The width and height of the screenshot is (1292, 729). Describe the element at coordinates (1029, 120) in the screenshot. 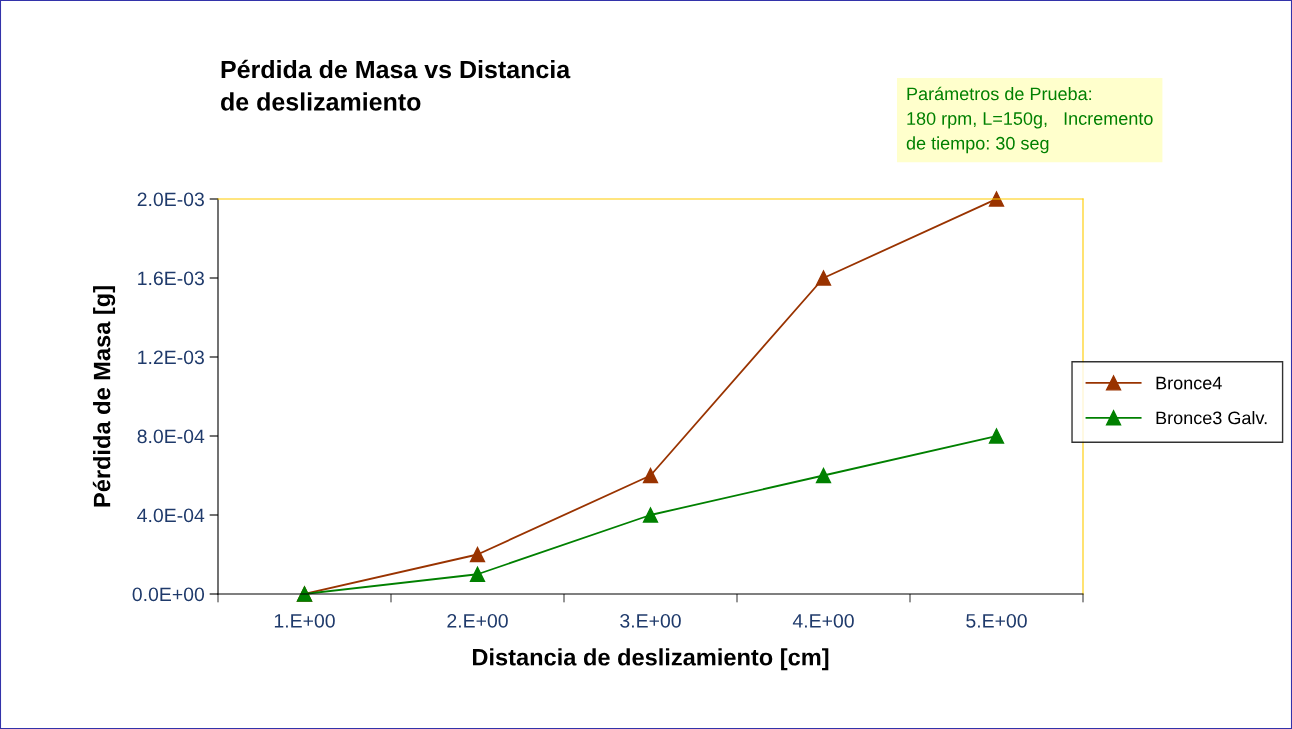

I see `text: Parámetros de Prueba: 180 rpm, L=150g, Incremento de tiempo: 30 seg` at that location.